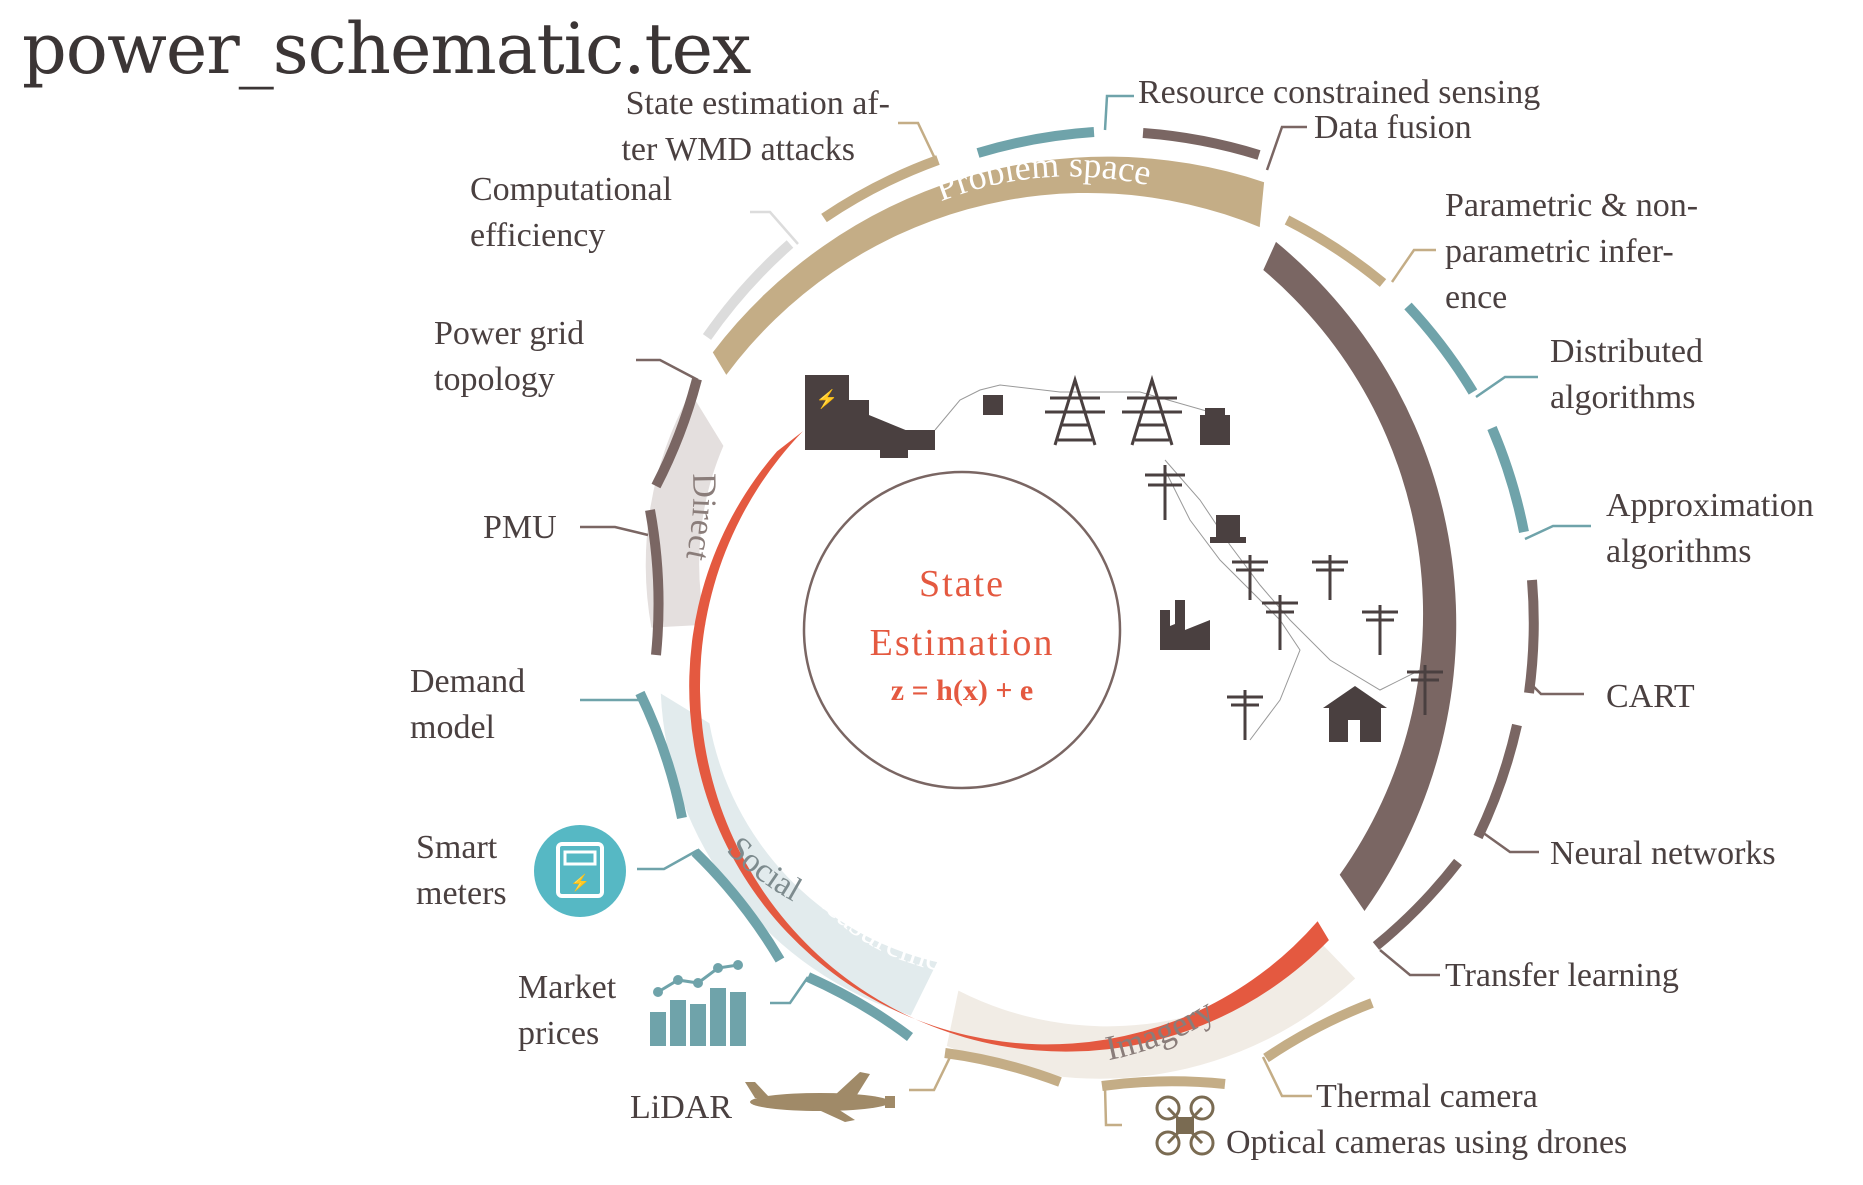 This screenshot has width=1863, height=1185. What do you see at coordinates (1360, 576) in the screenshot?
I see `methods-segment` at bounding box center [1360, 576].